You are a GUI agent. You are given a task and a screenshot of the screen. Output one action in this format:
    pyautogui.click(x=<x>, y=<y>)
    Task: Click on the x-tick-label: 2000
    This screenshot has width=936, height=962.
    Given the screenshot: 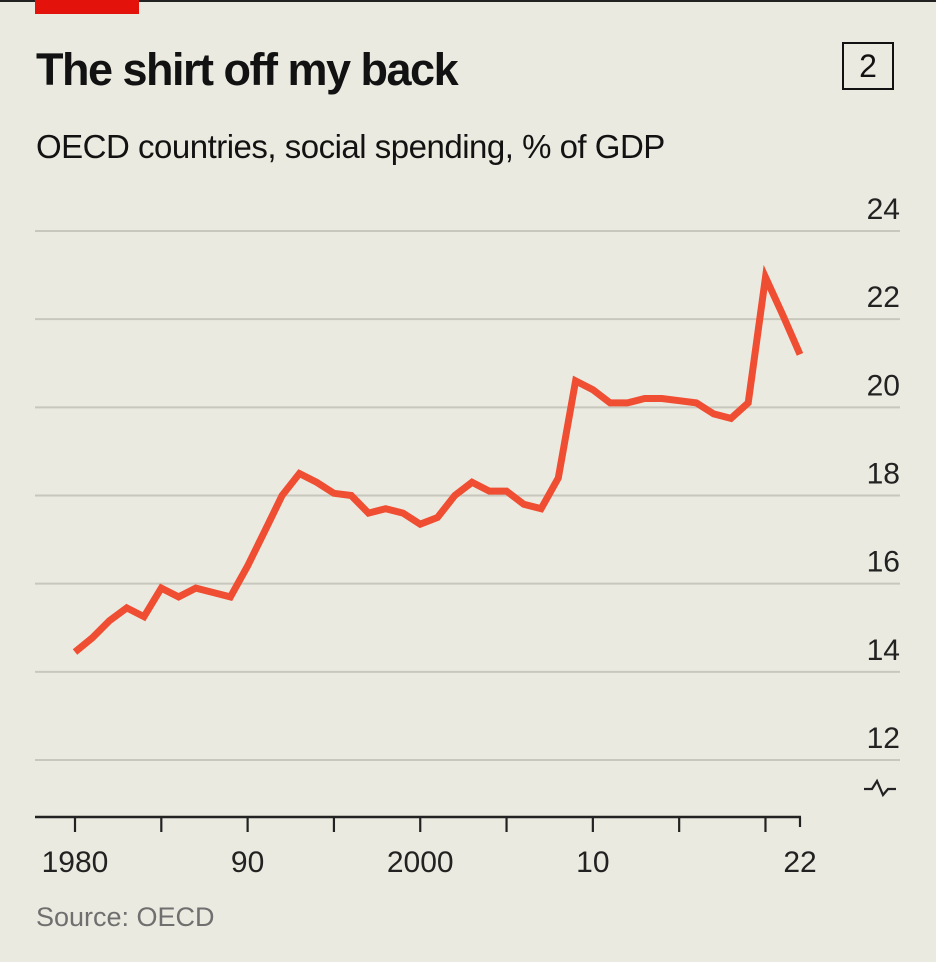 What is the action you would take?
    pyautogui.click(x=420, y=862)
    